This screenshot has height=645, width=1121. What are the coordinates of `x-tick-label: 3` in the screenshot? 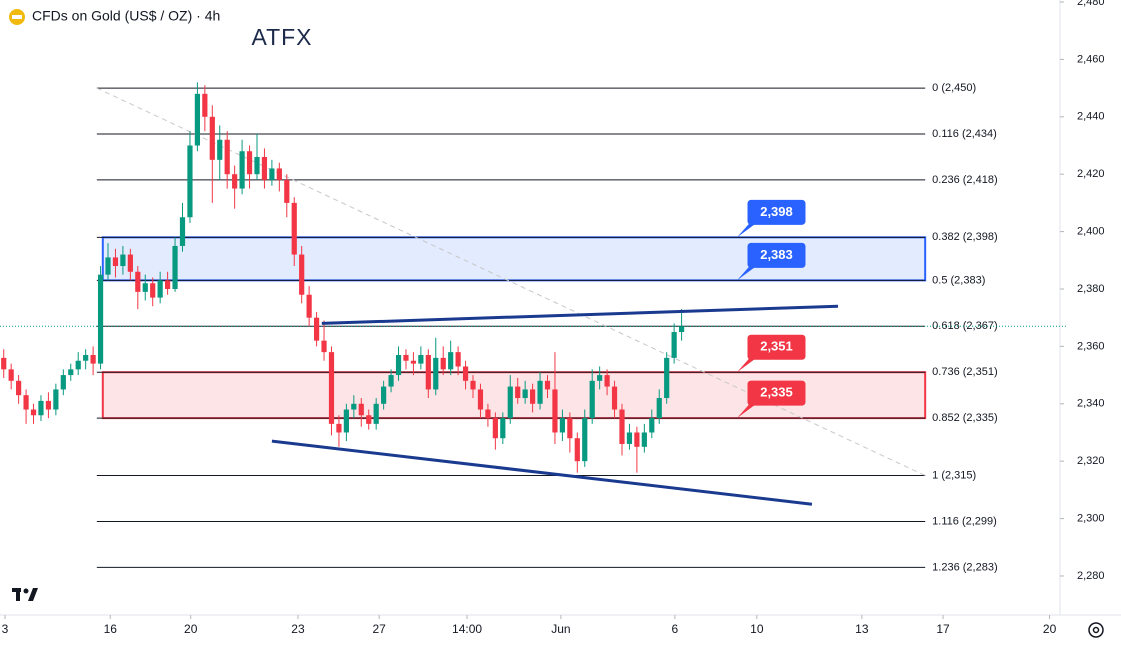 It's located at (5, 629).